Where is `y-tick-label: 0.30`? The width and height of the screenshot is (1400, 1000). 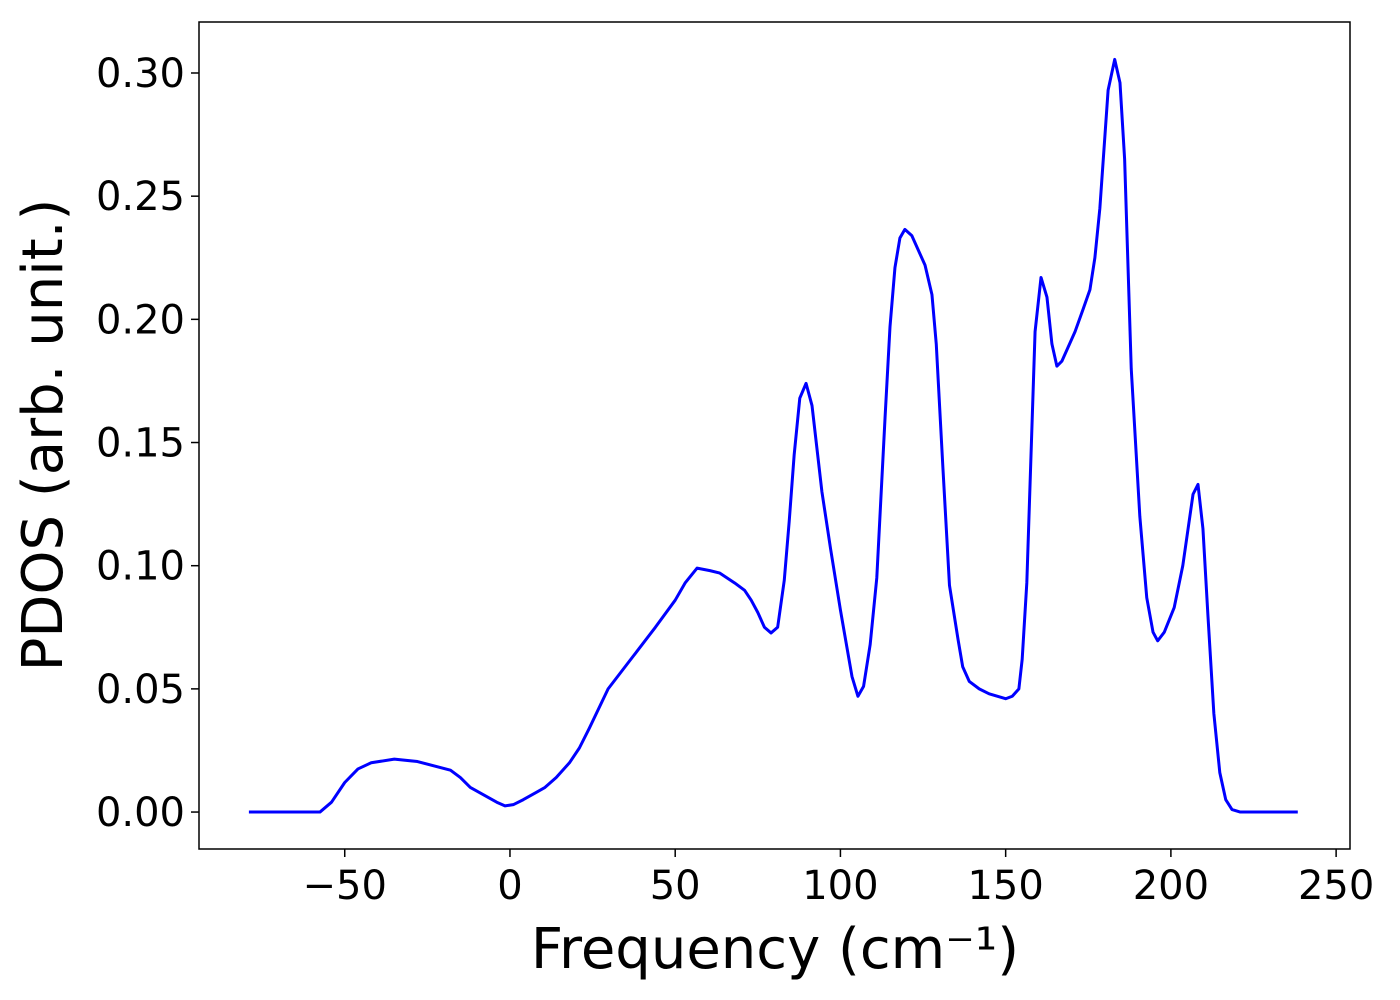
y-tick-label: 0.30 is located at coordinates (140, 74).